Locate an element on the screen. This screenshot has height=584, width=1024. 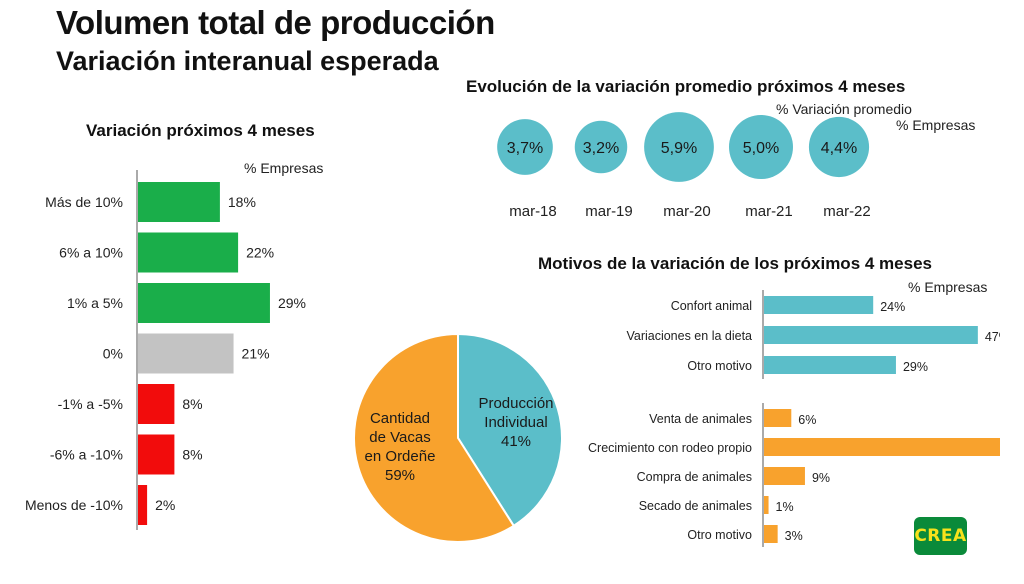
pie-slice-label: 41% is located at coordinates (516, 441).